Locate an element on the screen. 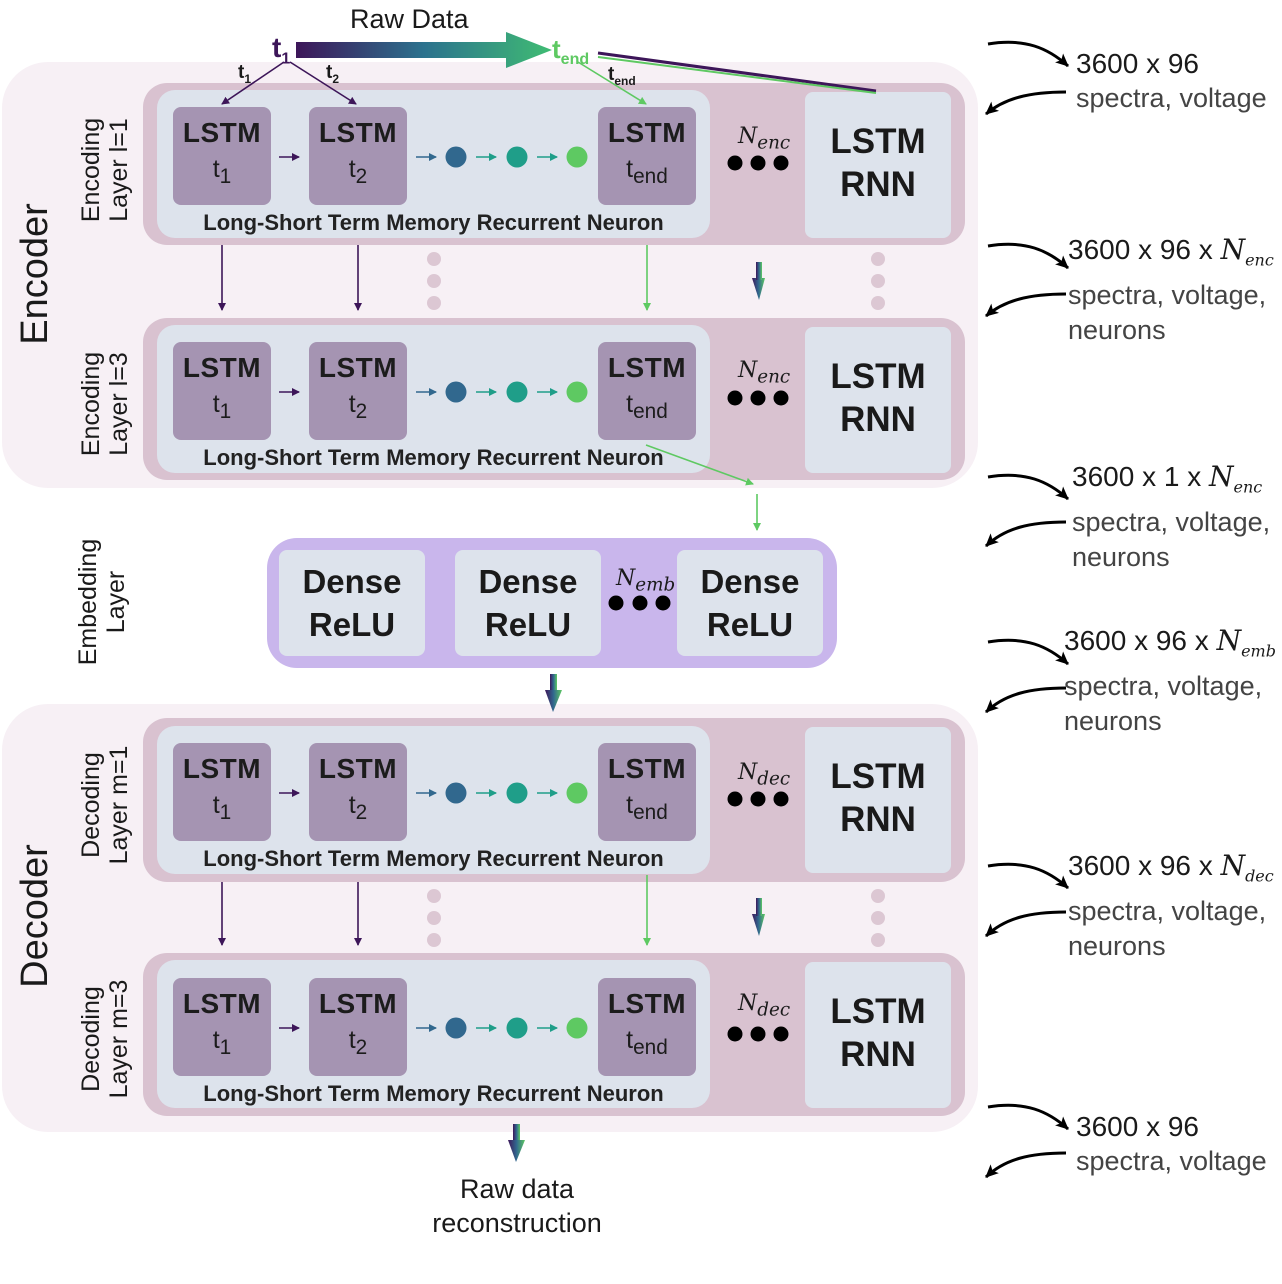  dense-relu-n: Dense ReLU is located at coordinates (750, 603).